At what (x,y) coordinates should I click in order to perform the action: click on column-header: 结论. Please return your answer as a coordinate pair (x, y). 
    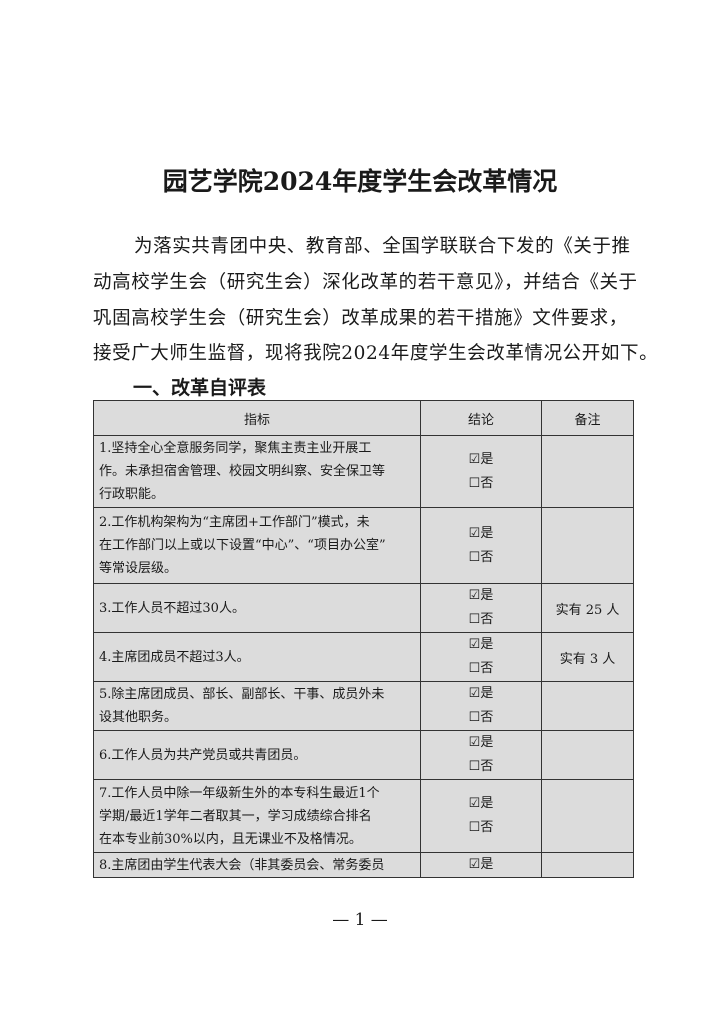
    Looking at the image, I should click on (481, 418).